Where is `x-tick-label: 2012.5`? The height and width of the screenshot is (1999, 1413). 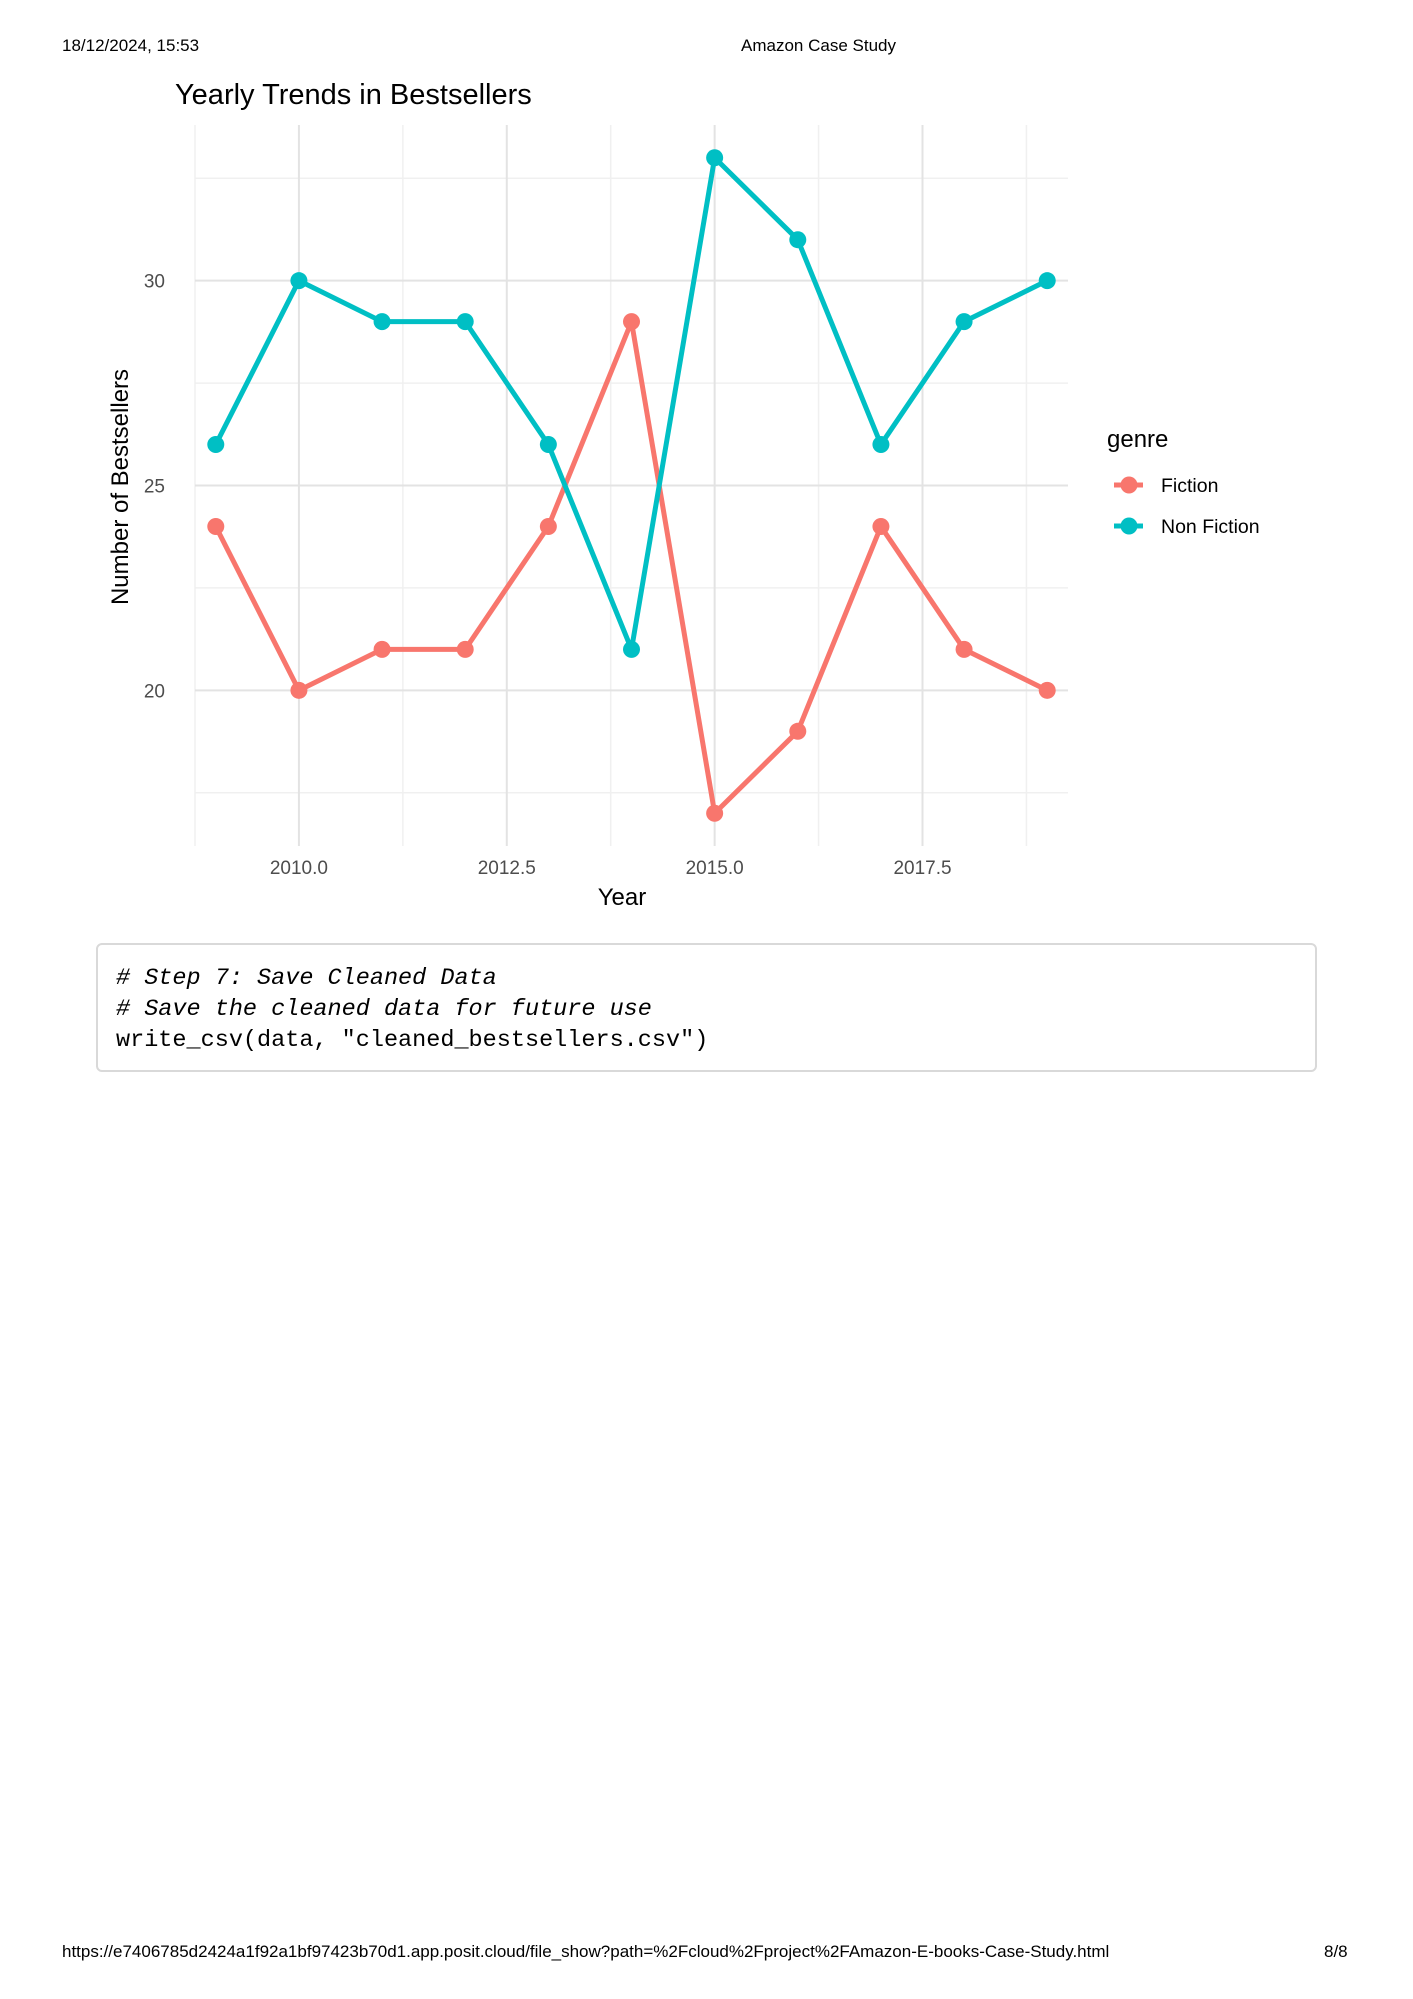 x-tick-label: 2012.5 is located at coordinates (507, 868).